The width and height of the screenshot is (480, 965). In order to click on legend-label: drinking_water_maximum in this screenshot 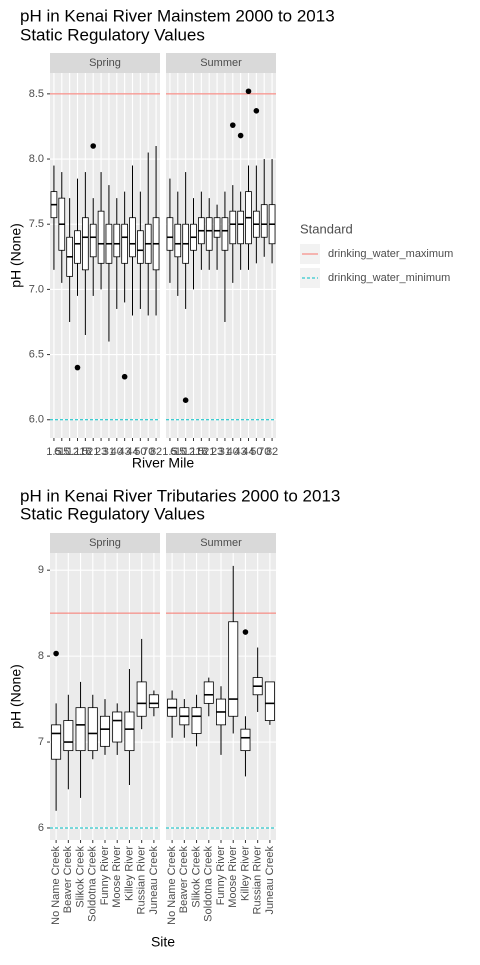, I will do `click(390, 254)`.